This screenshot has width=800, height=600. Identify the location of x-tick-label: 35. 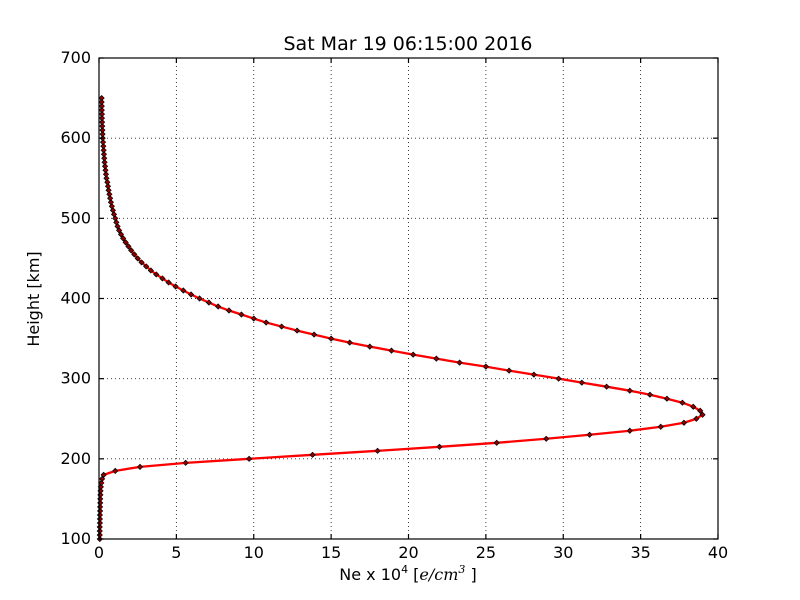
(640, 552).